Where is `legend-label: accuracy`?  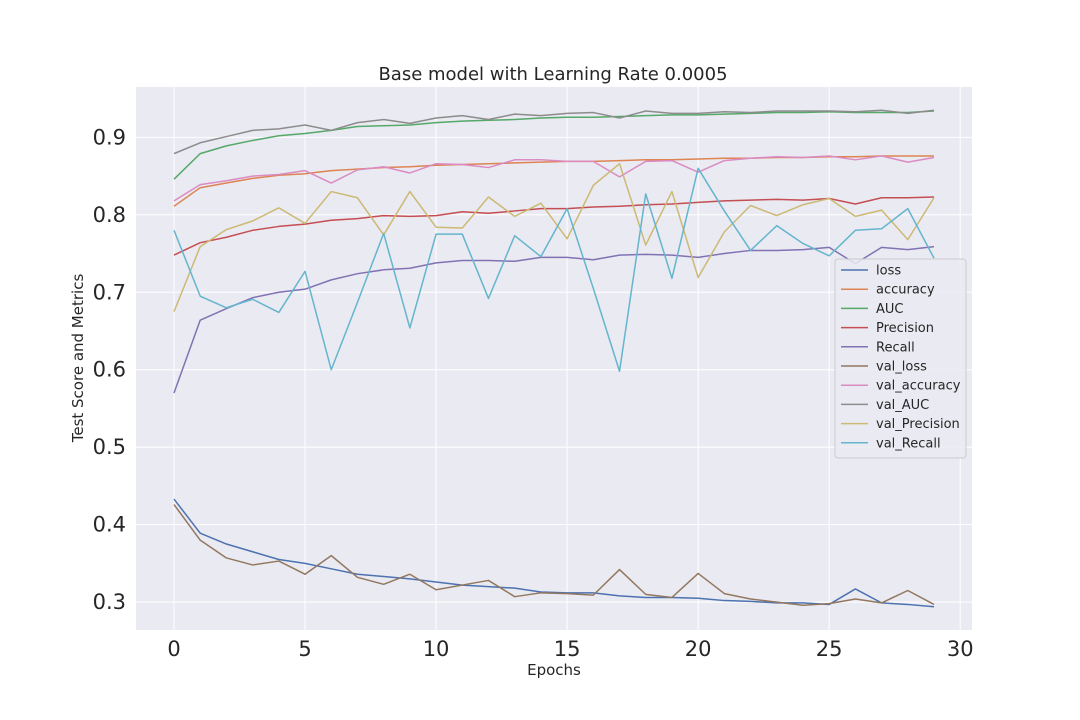
legend-label: accuracy is located at coordinates (905, 290).